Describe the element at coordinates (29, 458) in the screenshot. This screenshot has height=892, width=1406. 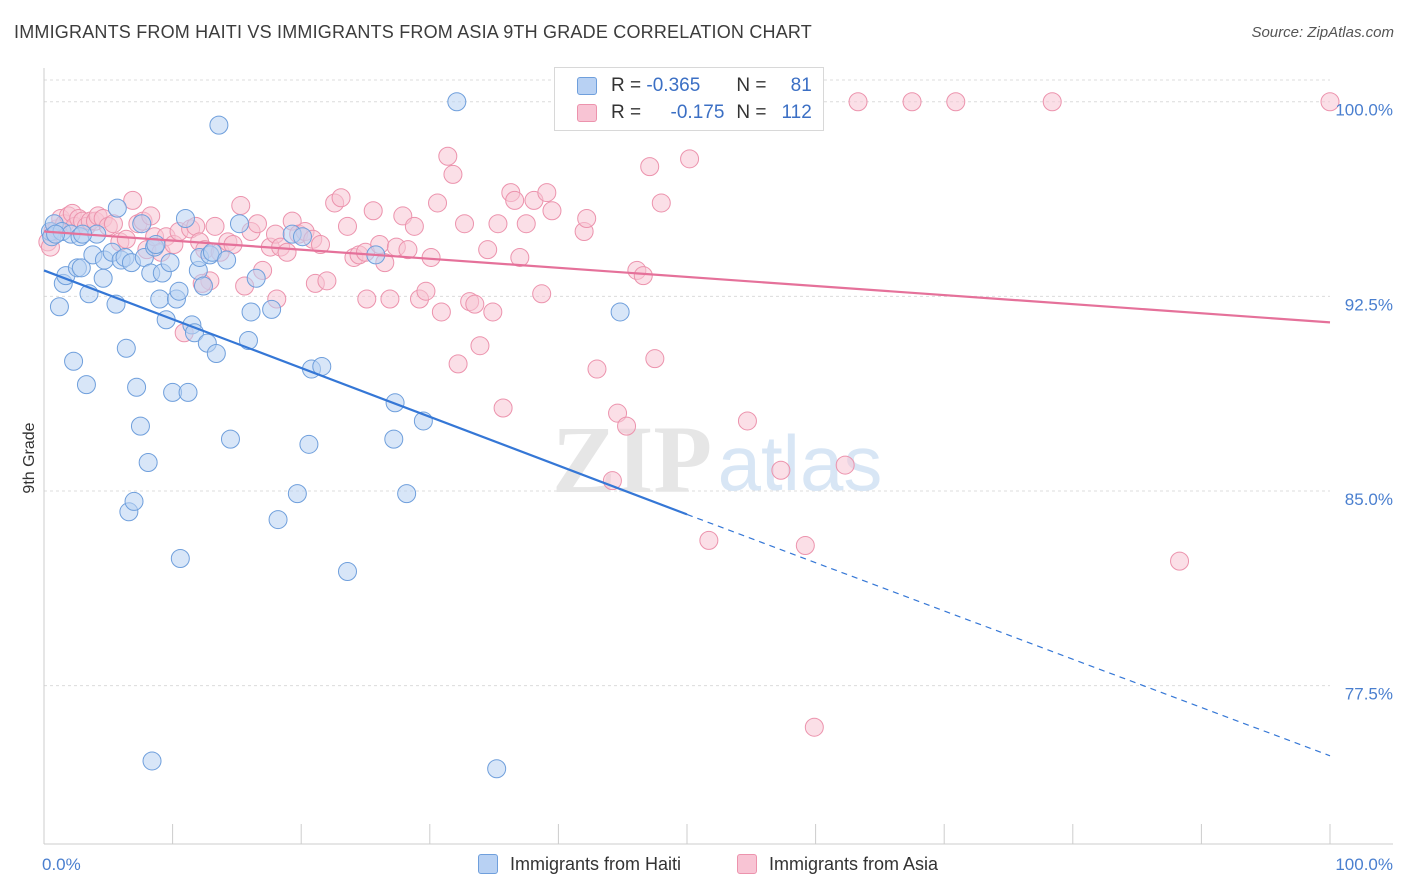
I see `y-axis-label: 9th Grade` at that location.